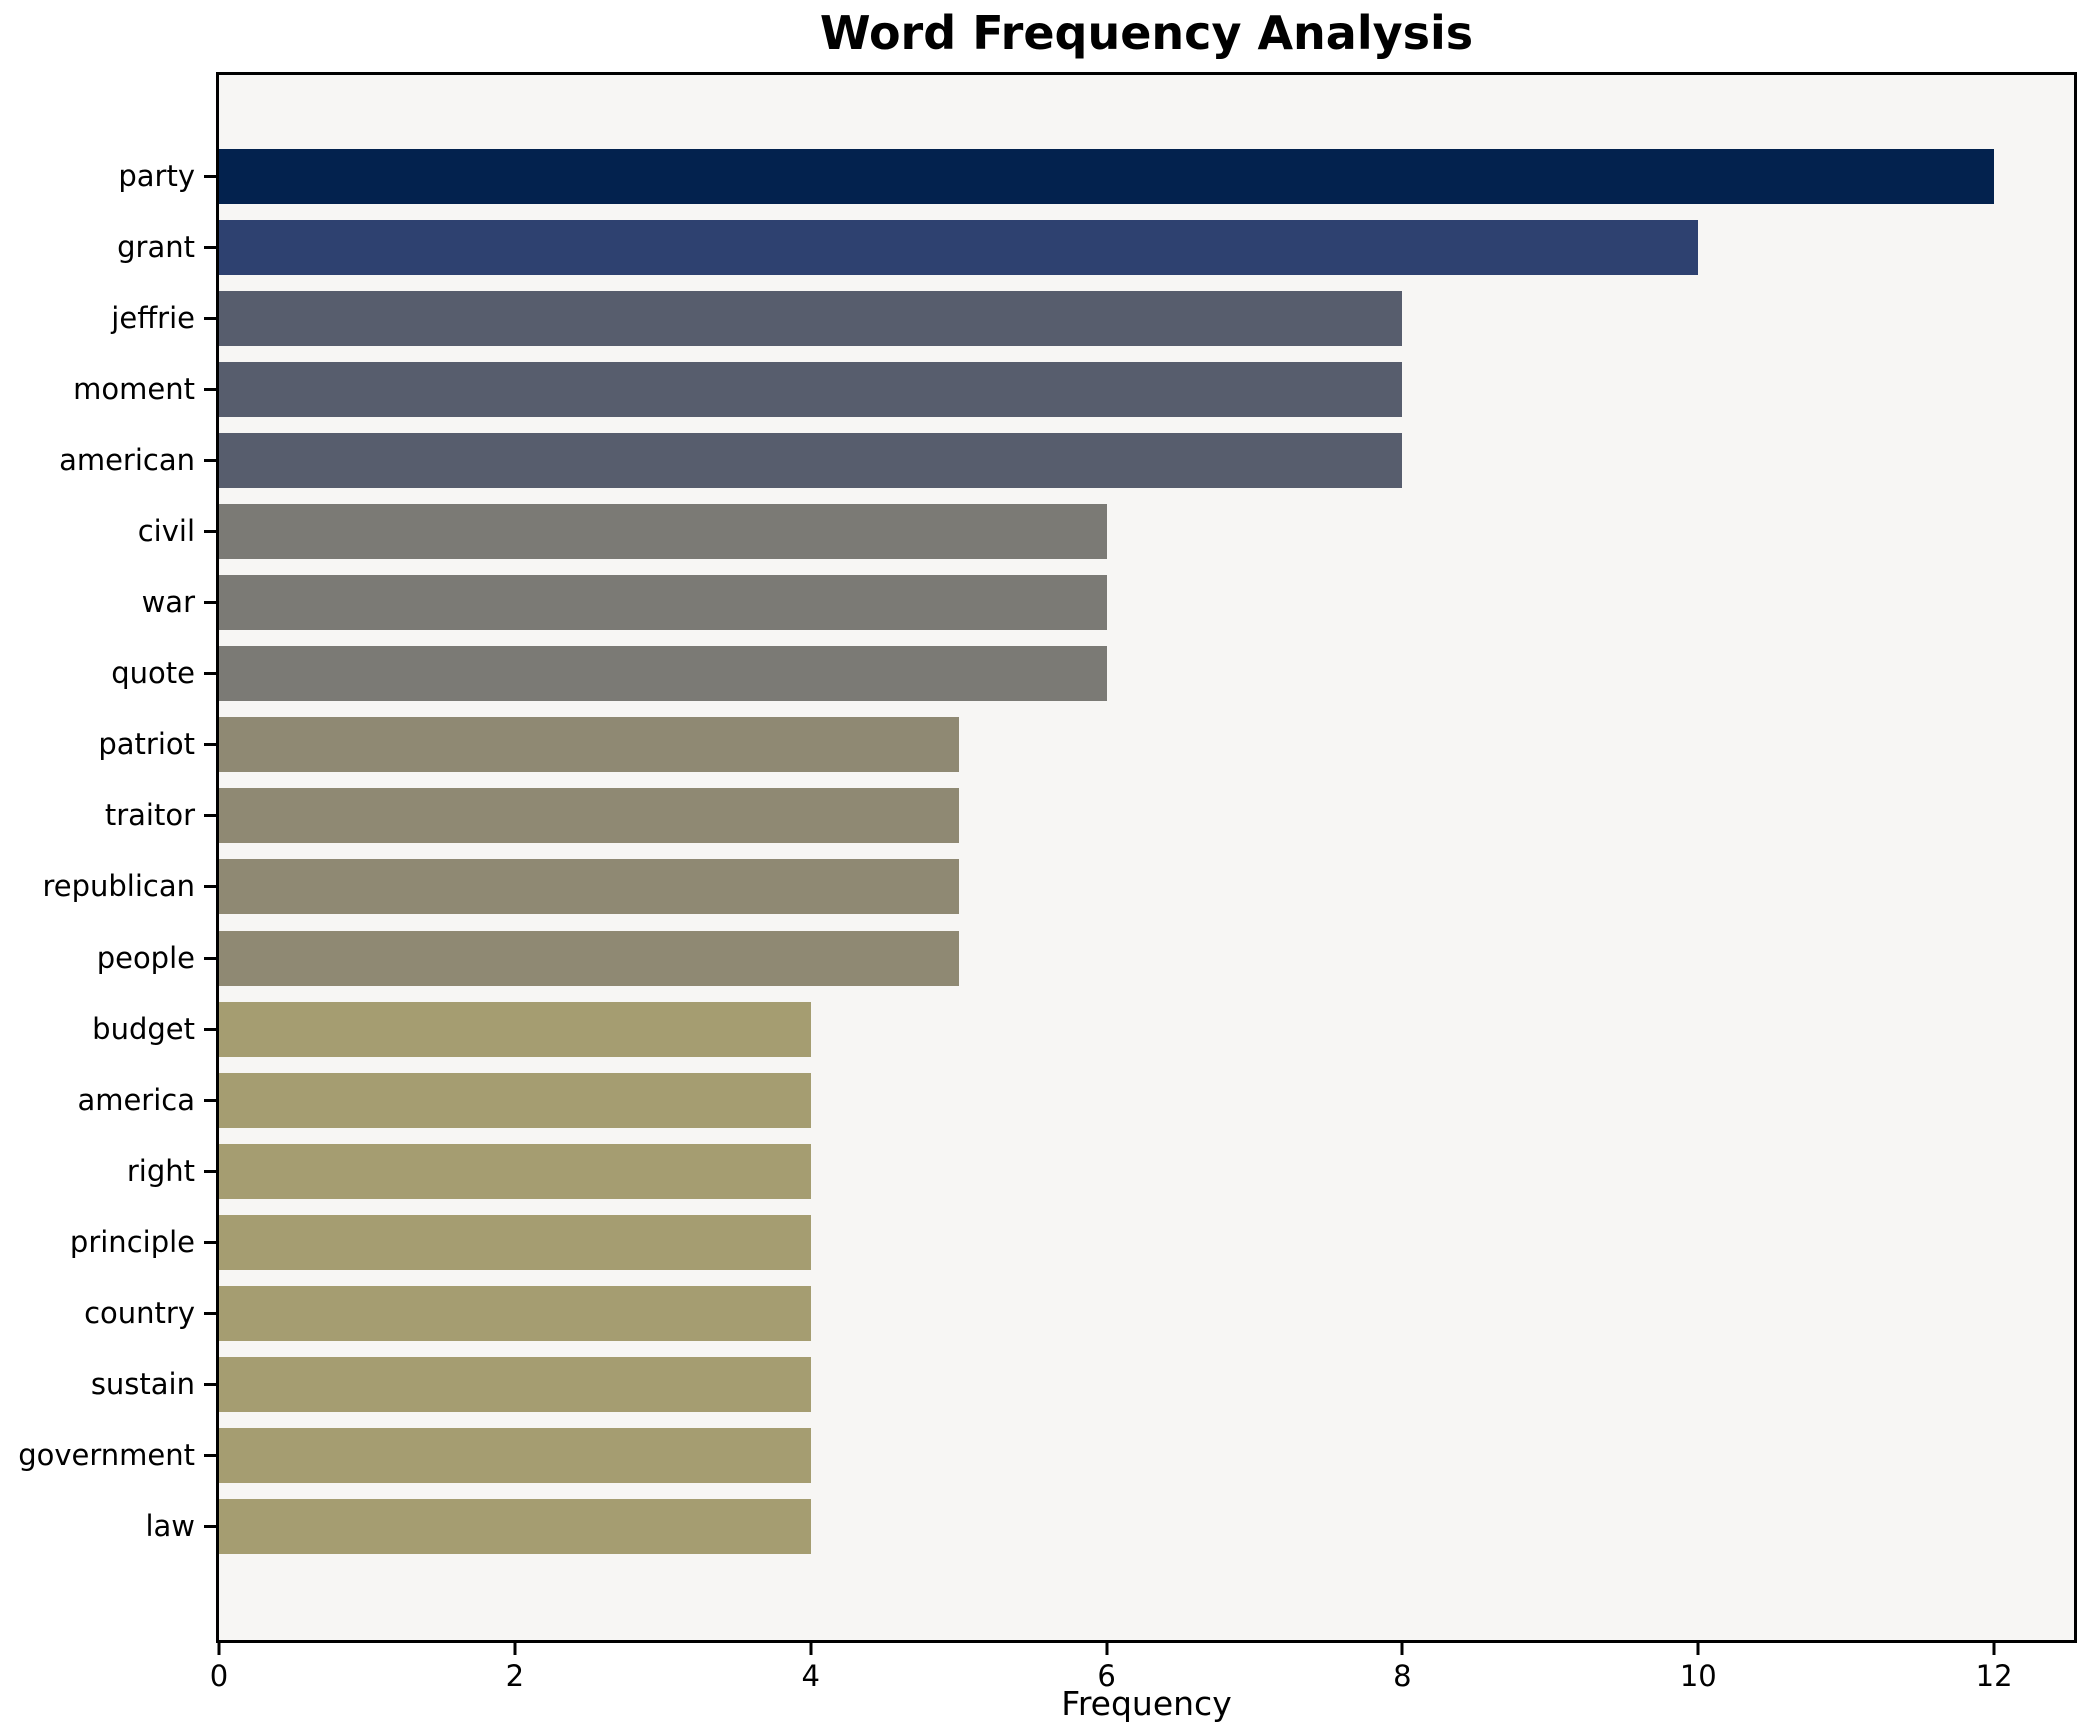 The height and width of the screenshot is (1722, 2095). I want to click on y-tick-label: people, so click(145, 957).